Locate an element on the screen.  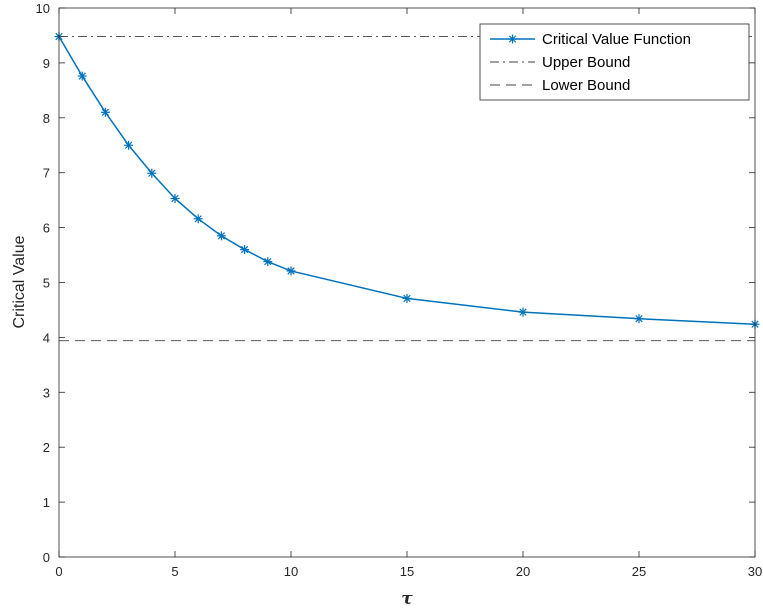
legend-entry-1: Upper Bound is located at coordinates (586, 62).